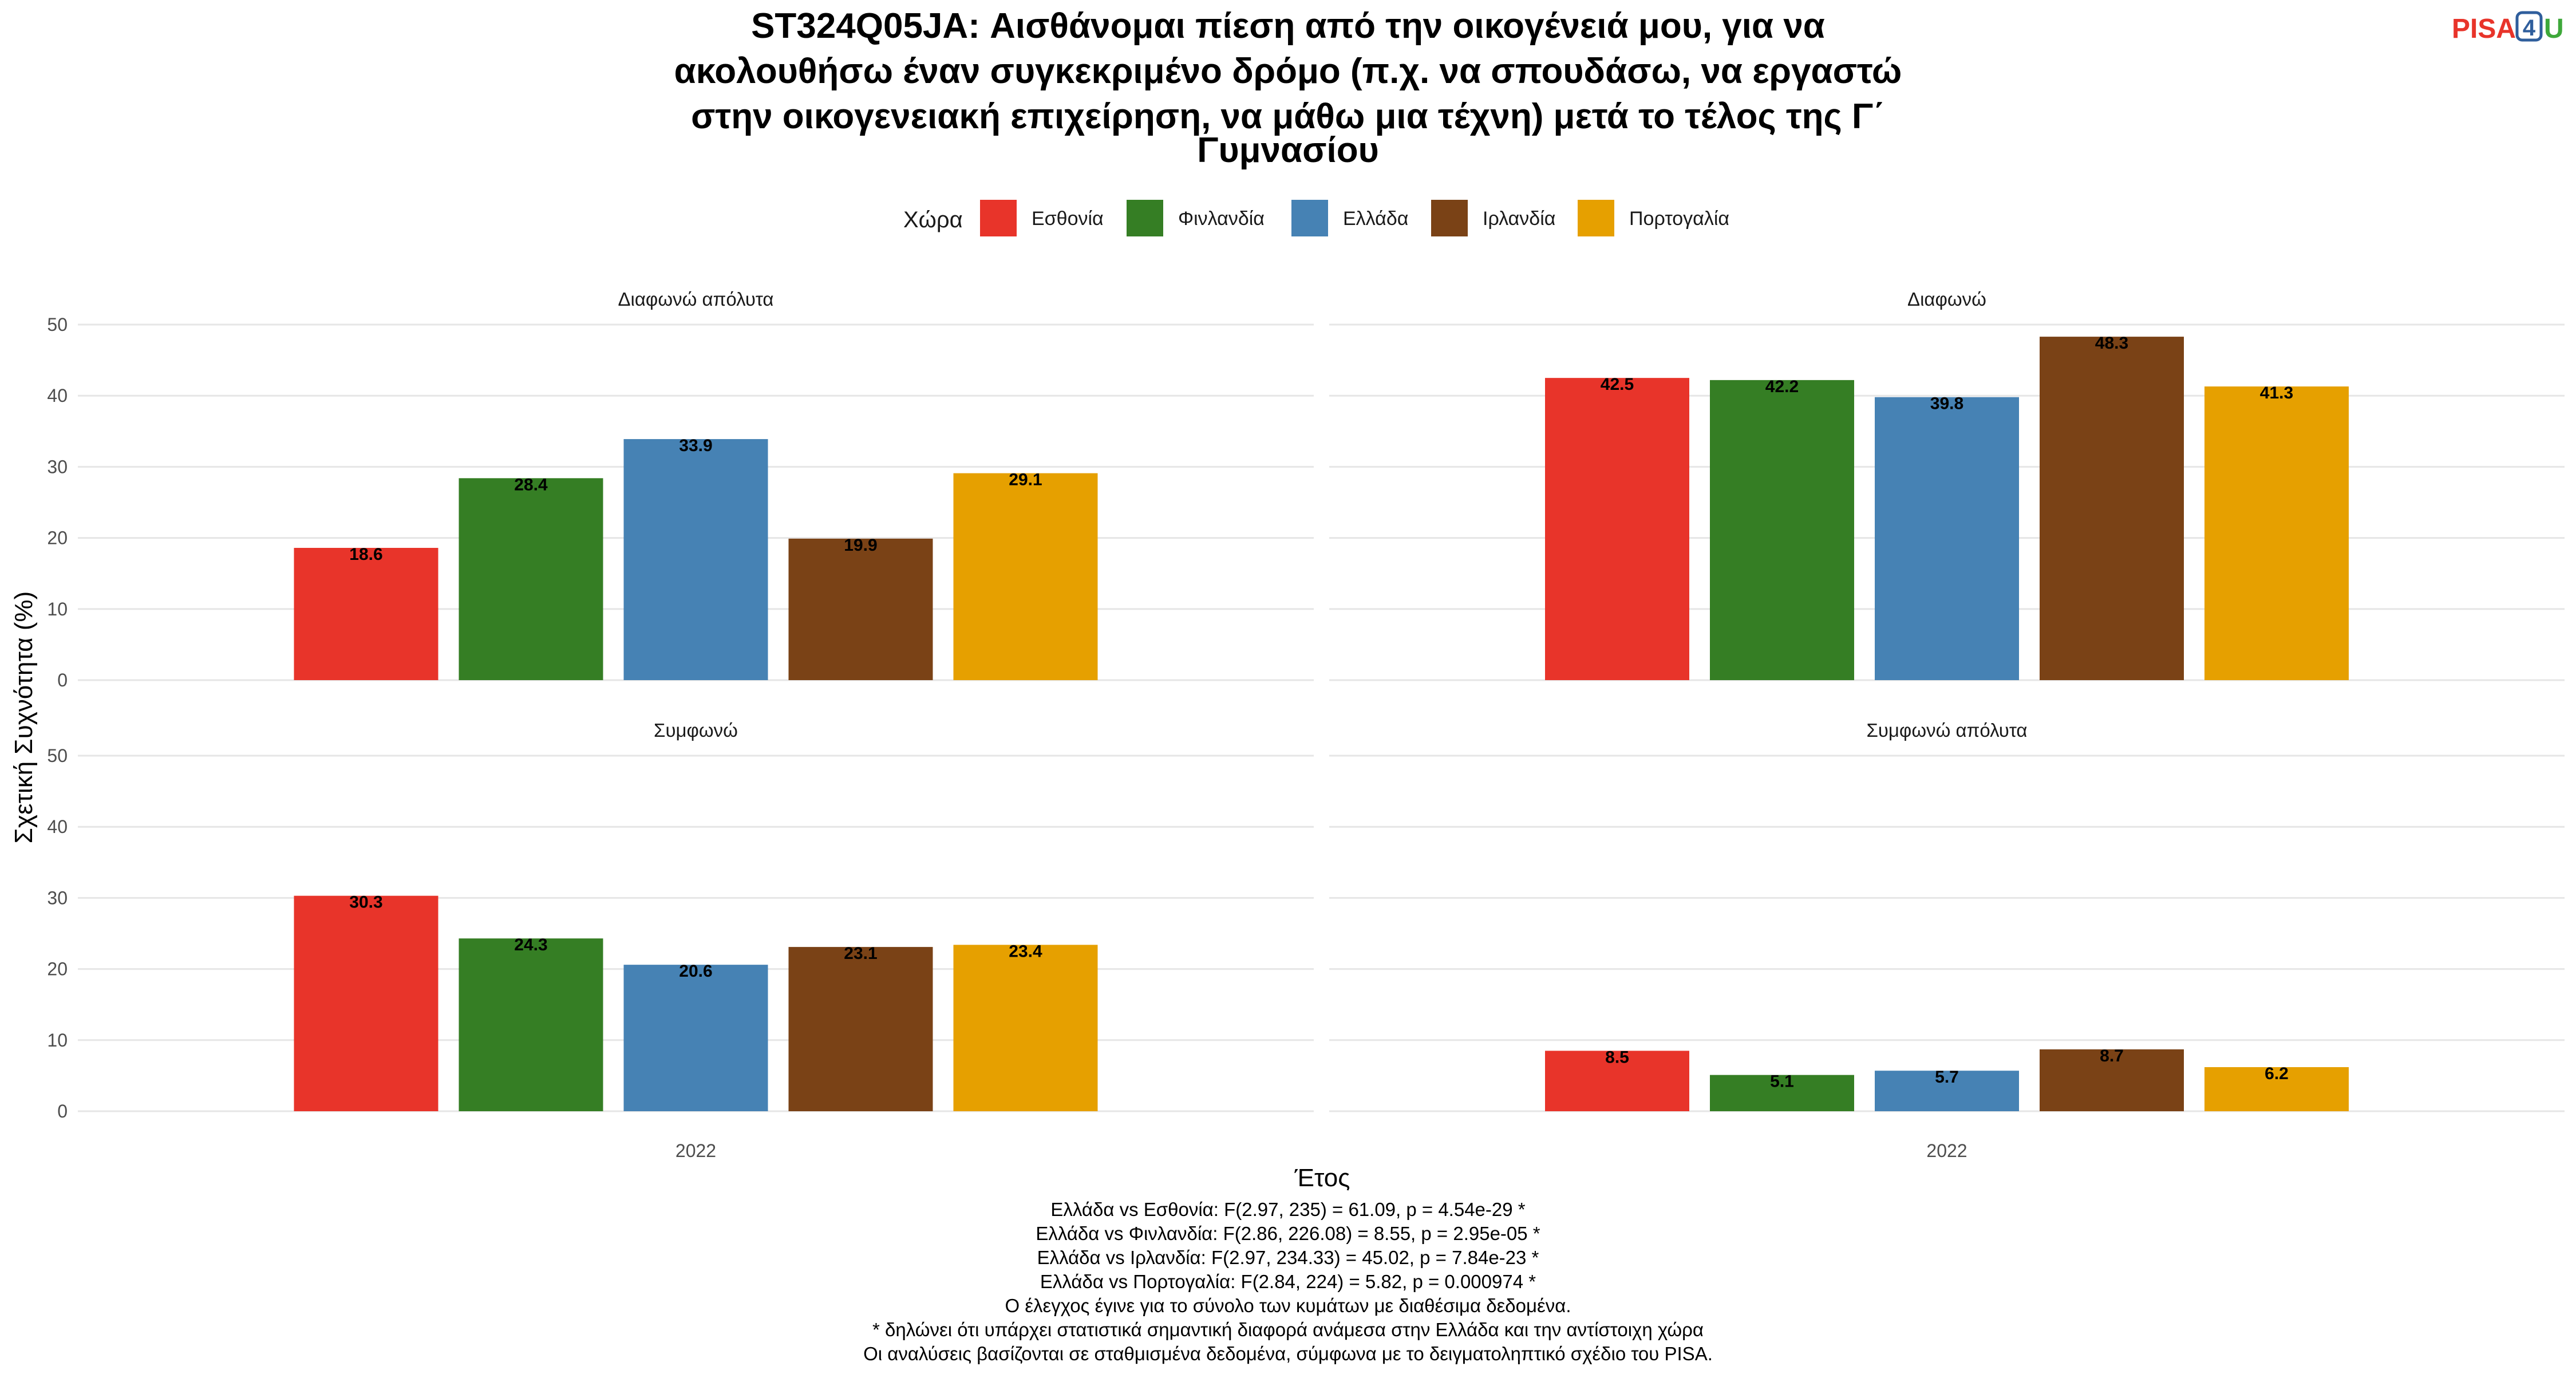 Image resolution: width=2576 pixels, height=1374 pixels. What do you see at coordinates (860, 953) in the screenshot?
I see `bar-value-label: 23.1` at bounding box center [860, 953].